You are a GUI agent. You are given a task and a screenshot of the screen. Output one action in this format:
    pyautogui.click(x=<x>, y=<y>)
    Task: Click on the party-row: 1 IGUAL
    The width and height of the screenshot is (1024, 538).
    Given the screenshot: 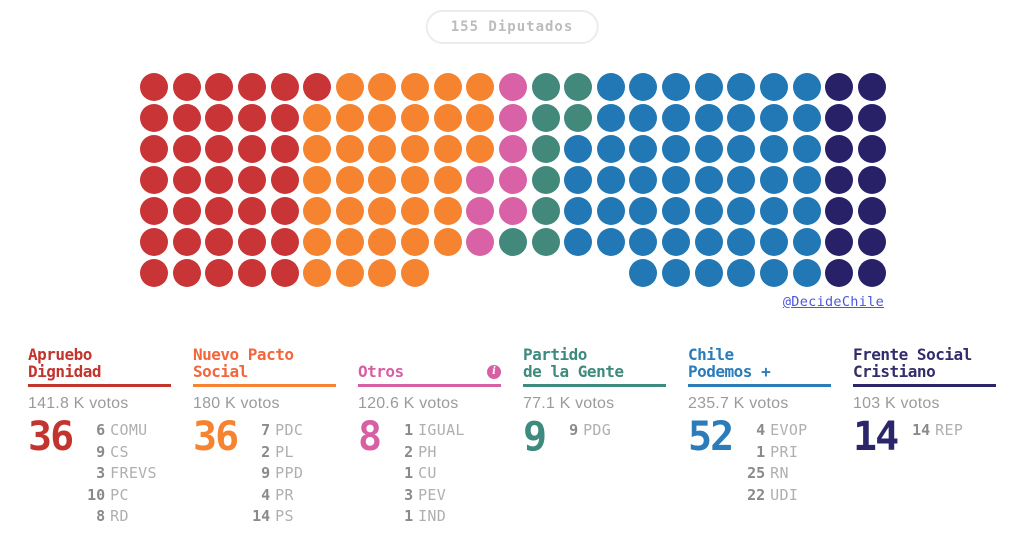 What is the action you would take?
    pyautogui.click(x=427, y=431)
    